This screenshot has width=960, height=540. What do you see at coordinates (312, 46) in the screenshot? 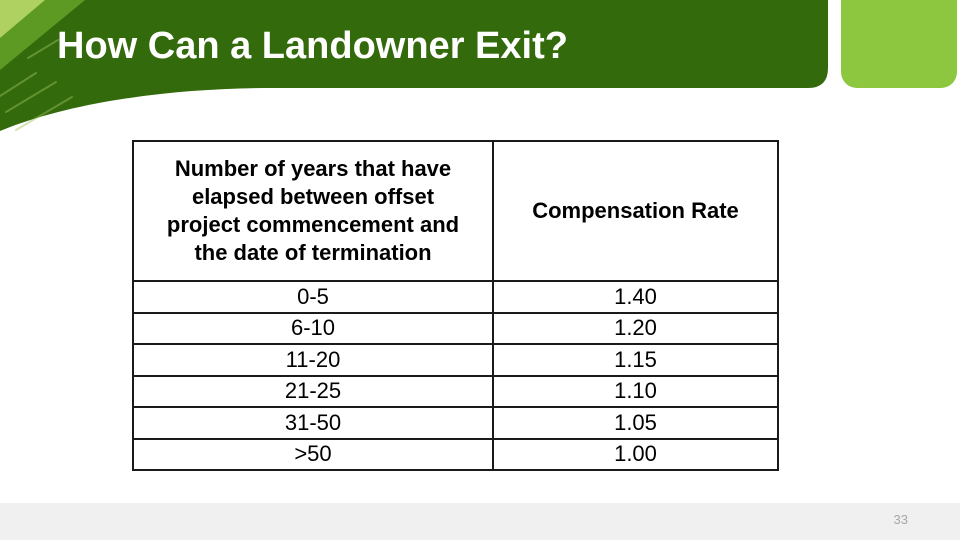
I see `page-title: How Can a Landowner Exit?` at bounding box center [312, 46].